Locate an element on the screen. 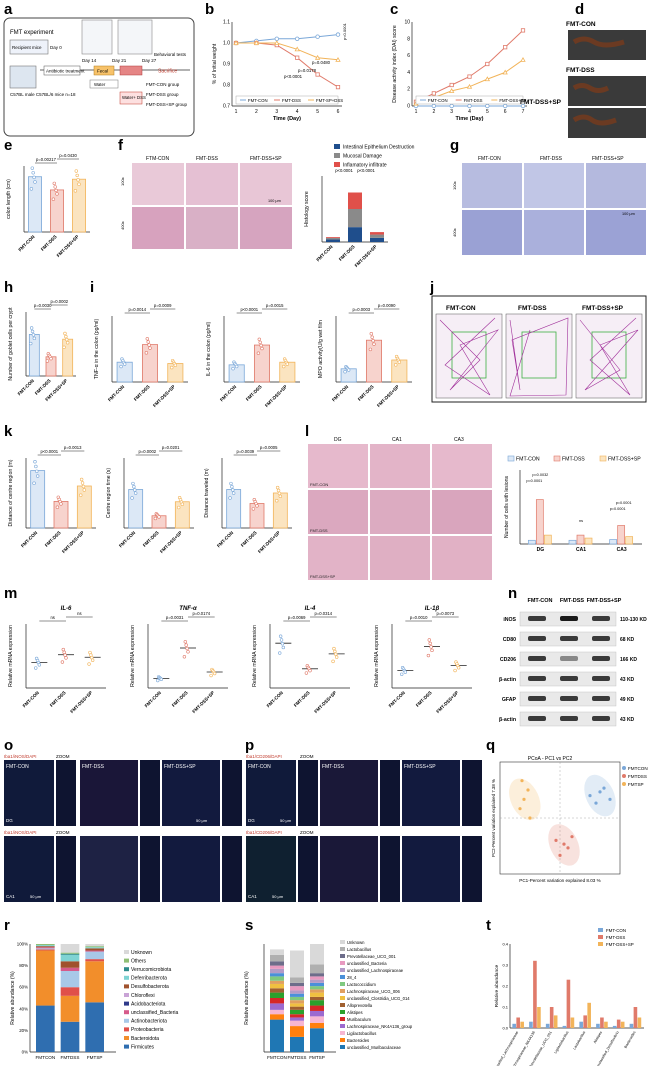 This screenshot has width=650, height=1066. legend-label-14: Bacteroides is located at coordinates (358, 1040).